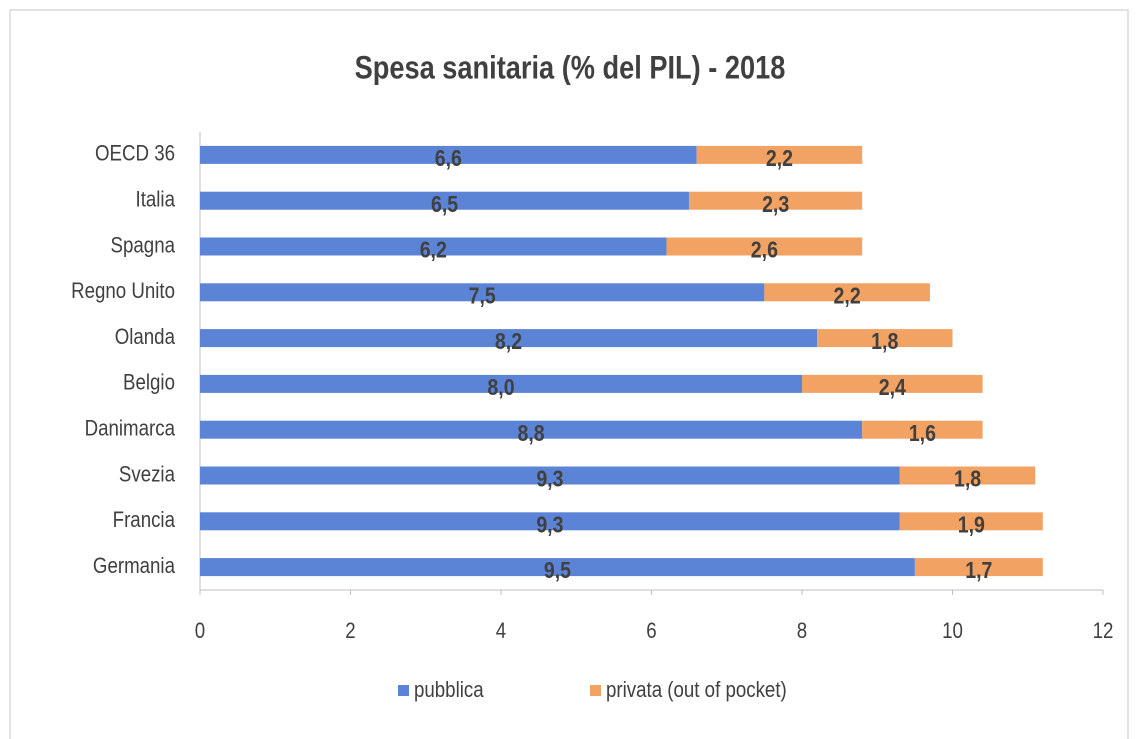 The height and width of the screenshot is (739, 1139). Describe the element at coordinates (350, 631) in the screenshot. I see `x-tick-label: 2` at that location.